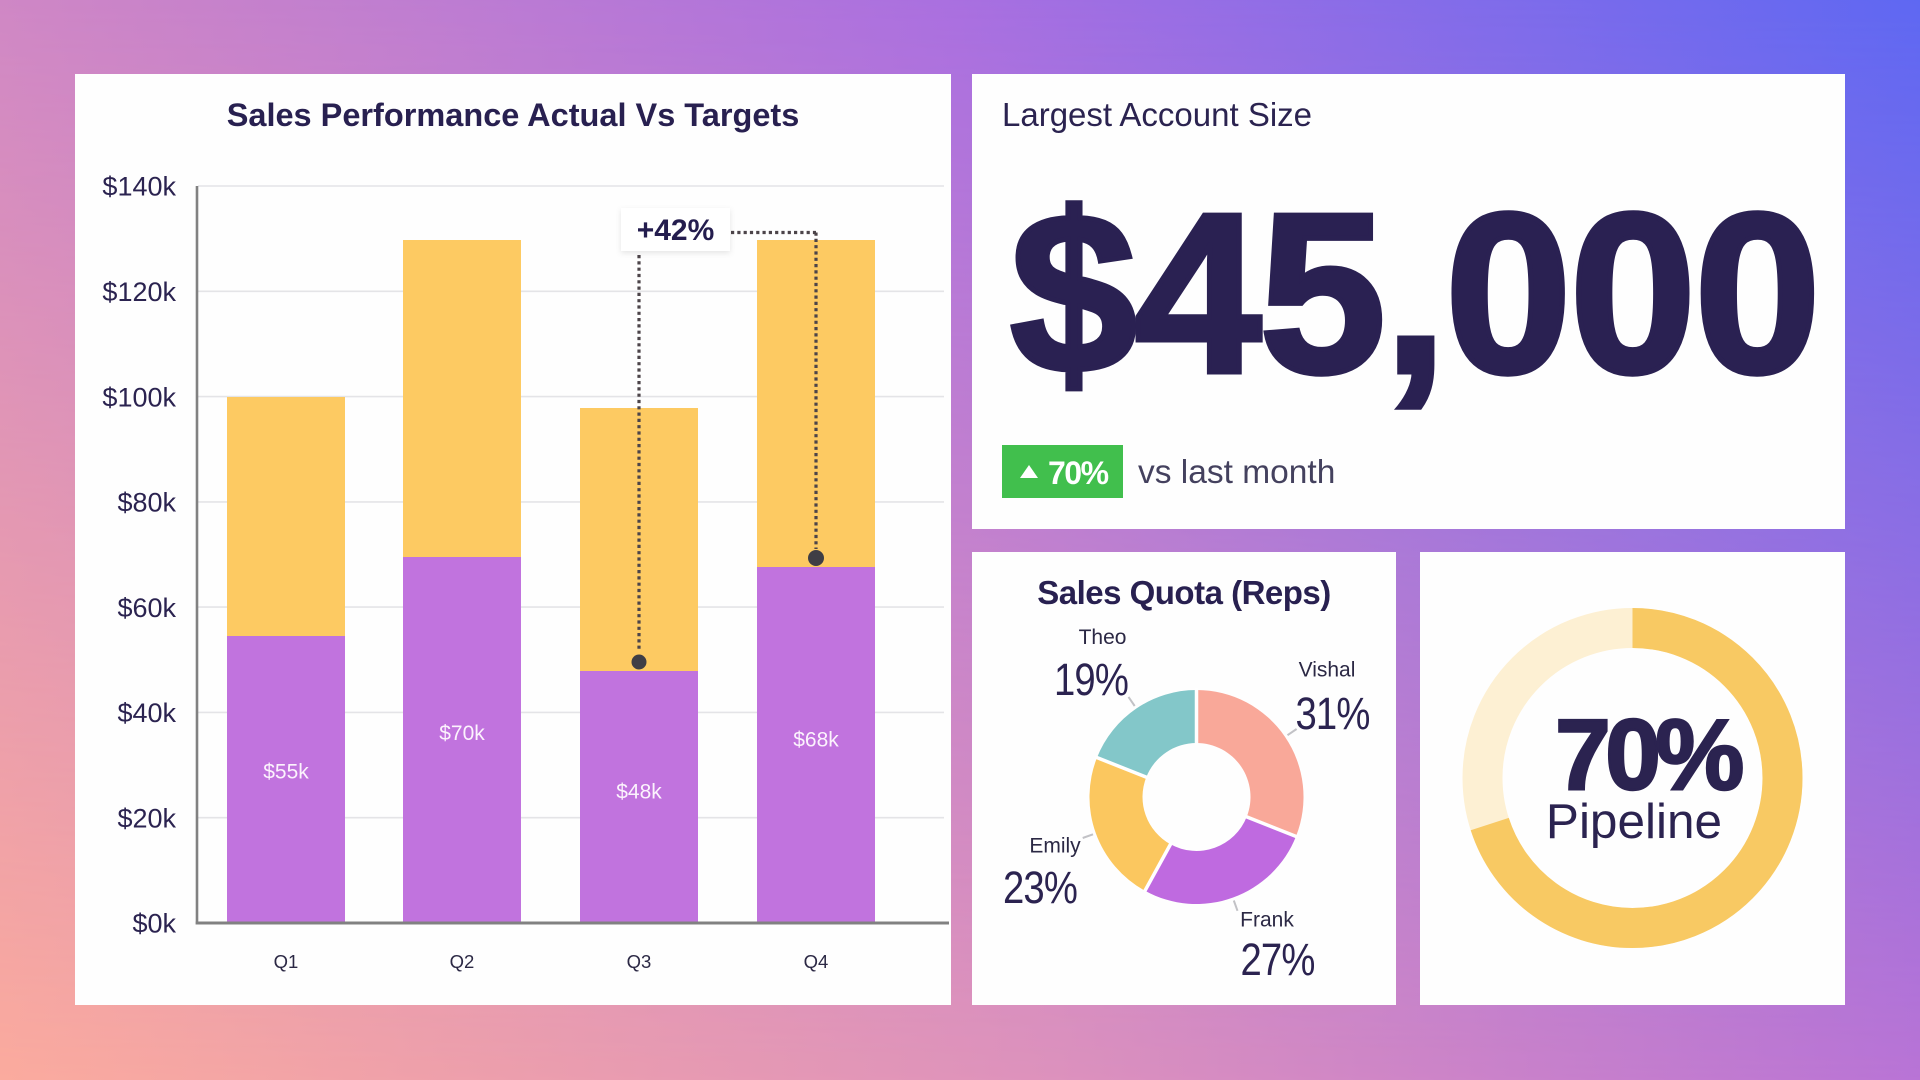  Describe the element at coordinates (146, 503) in the screenshot. I see `svg-text: $80k` at that location.